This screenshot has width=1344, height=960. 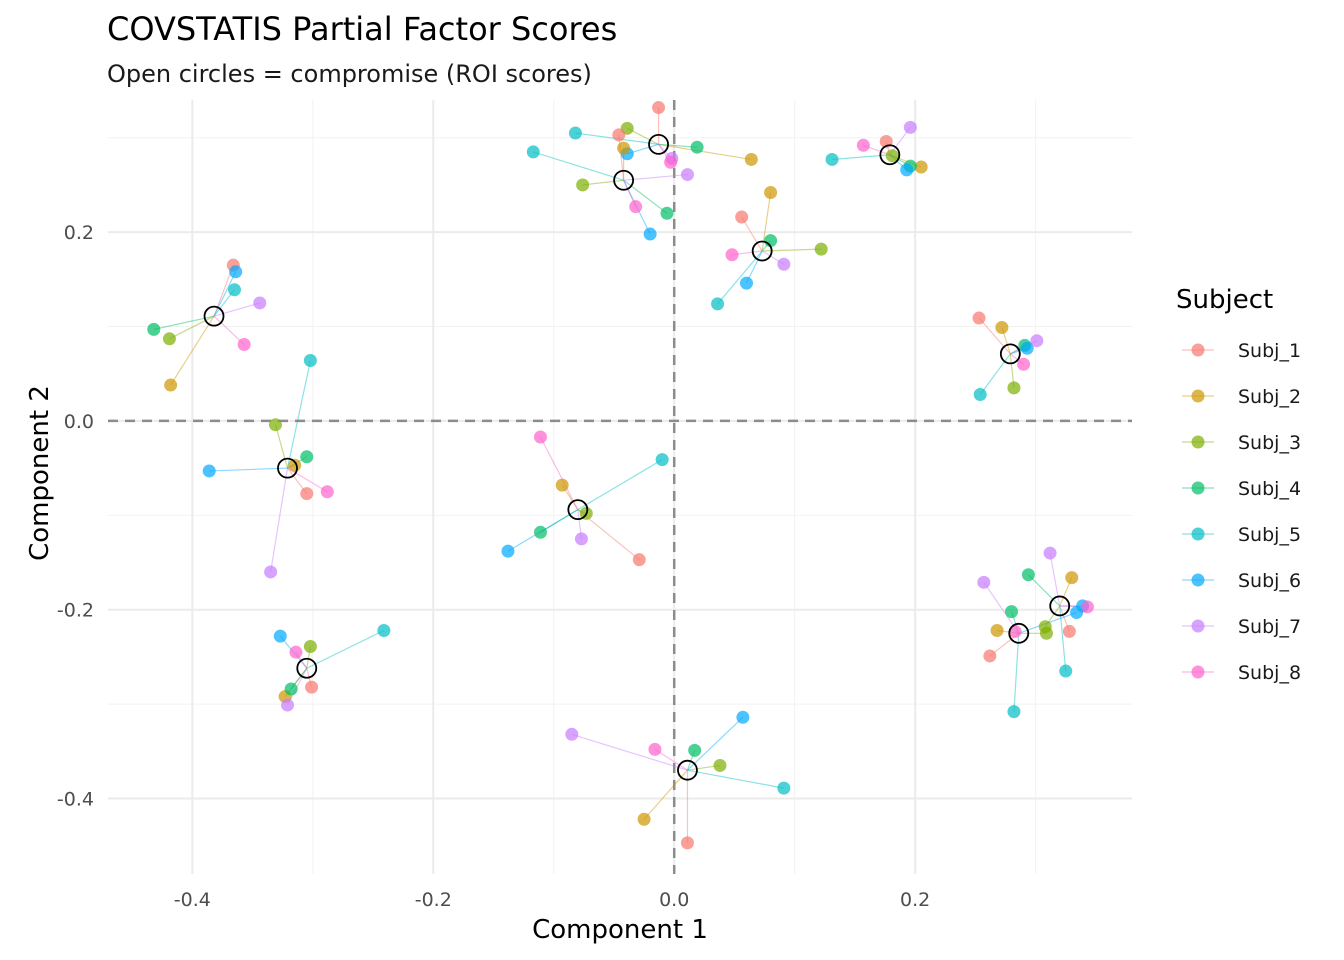 I want to click on chart-title: COVSTATIS Partial Factor Scores, so click(x=362, y=29).